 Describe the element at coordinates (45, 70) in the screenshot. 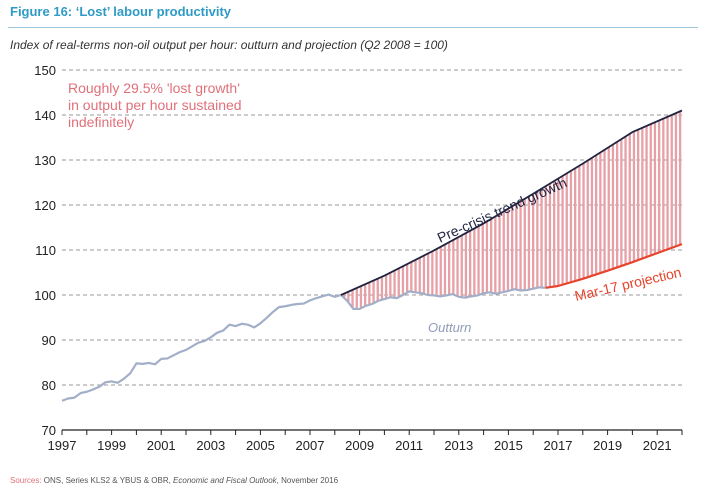

I see `y-tick-label-150: 150` at that location.